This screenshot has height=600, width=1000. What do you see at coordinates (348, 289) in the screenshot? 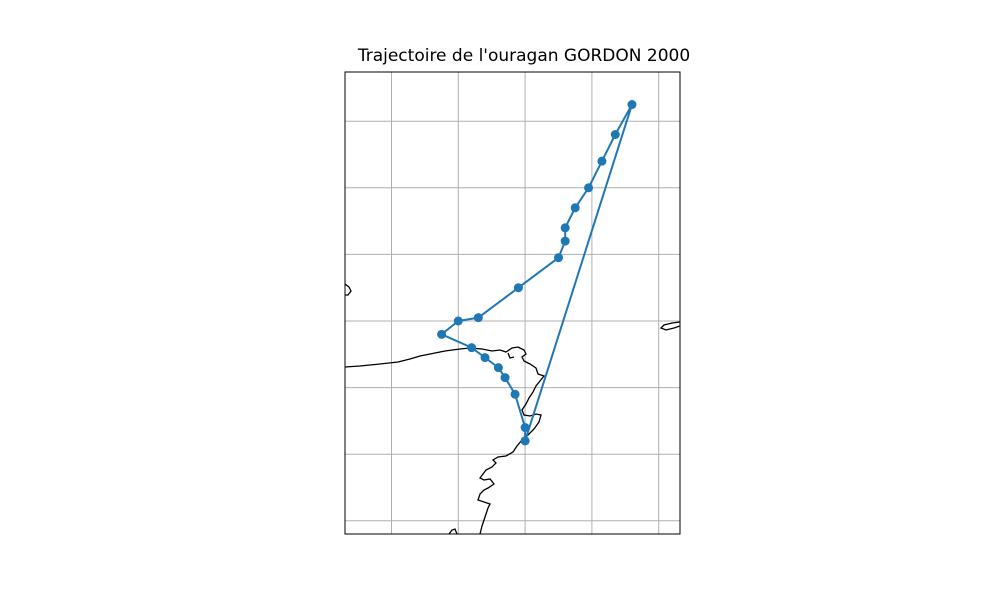
I see `coastline-left-island` at bounding box center [348, 289].